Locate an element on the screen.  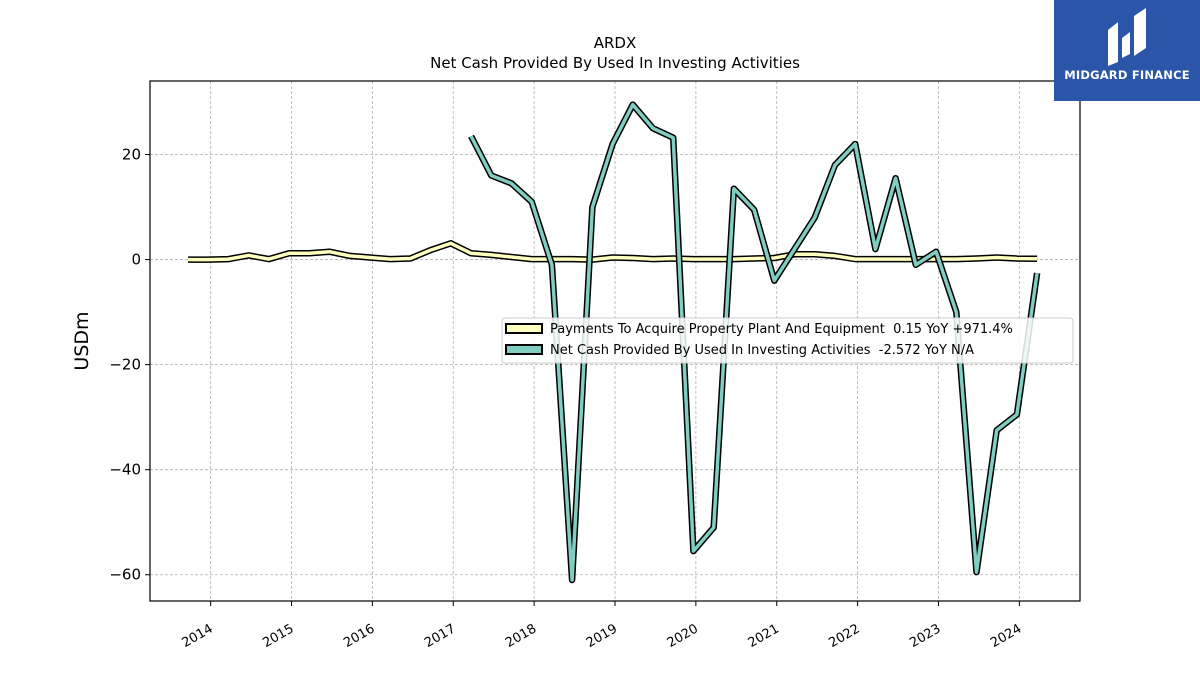
legend-swatch-investing is located at coordinates (524, 349).